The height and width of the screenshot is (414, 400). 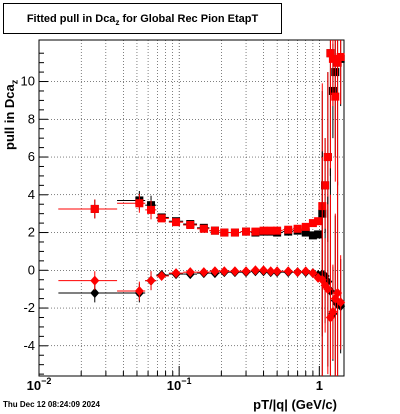 What do you see at coordinates (31, 194) in the screenshot?
I see `y-tick-label: 4` at bounding box center [31, 194].